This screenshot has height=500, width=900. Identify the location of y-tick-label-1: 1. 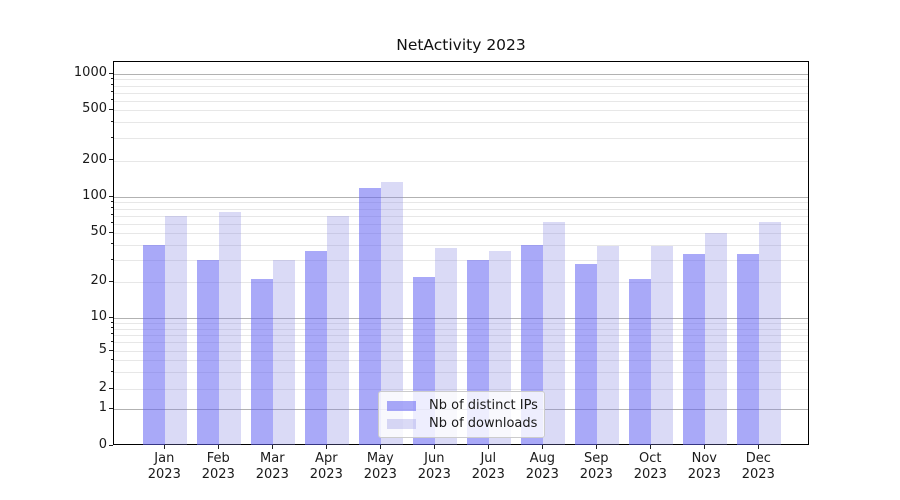
(102, 407).